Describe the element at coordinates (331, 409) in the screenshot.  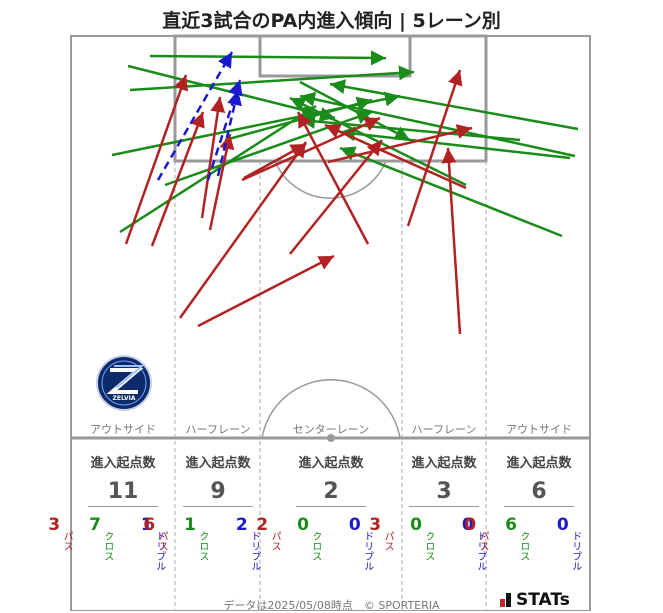
I see `center-circle` at that location.